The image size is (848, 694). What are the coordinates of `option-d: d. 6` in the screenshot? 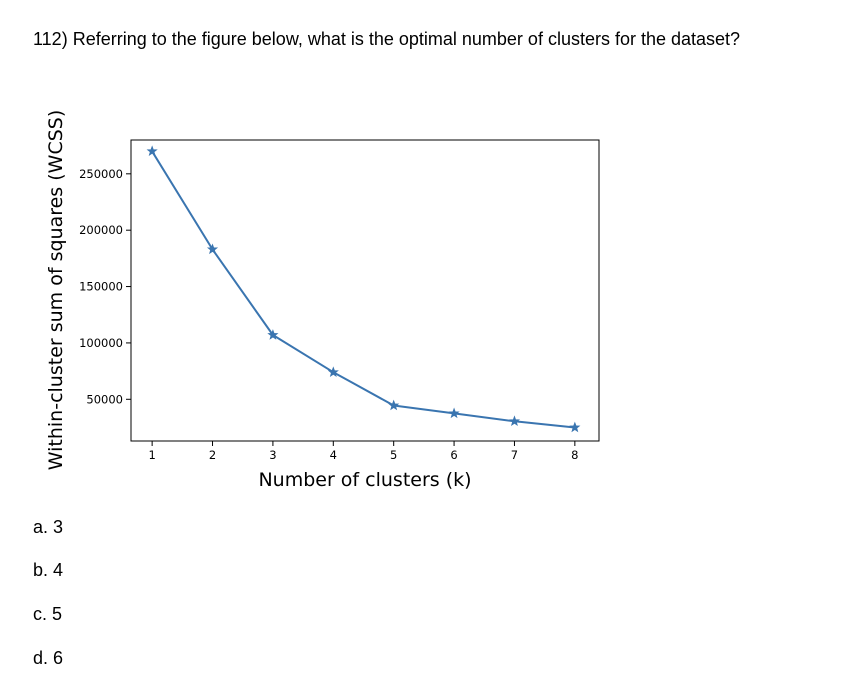 It's located at (48, 658).